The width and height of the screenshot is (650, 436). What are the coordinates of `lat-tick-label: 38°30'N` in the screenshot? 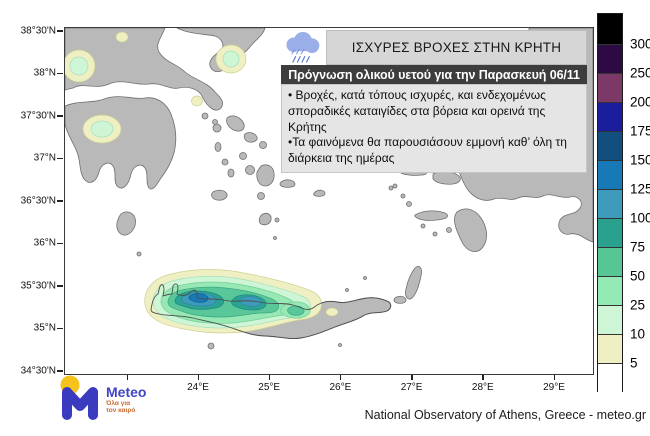 It's located at (38, 30).